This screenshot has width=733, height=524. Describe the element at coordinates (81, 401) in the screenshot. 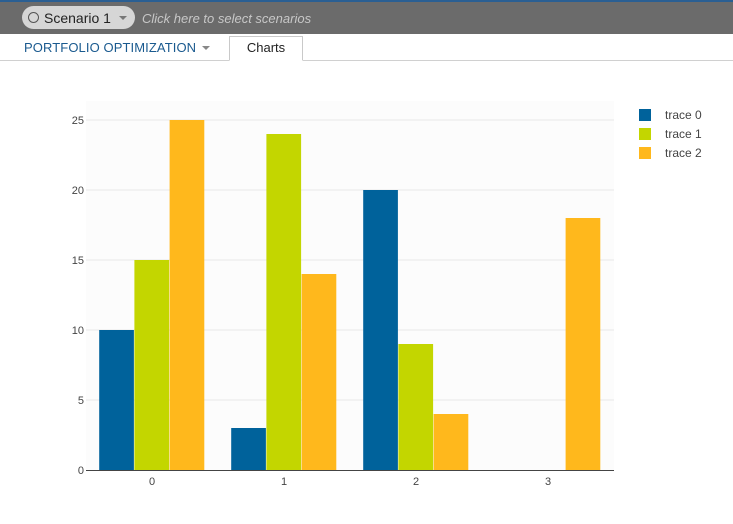

I see `y-tick-label: 5` at that location.